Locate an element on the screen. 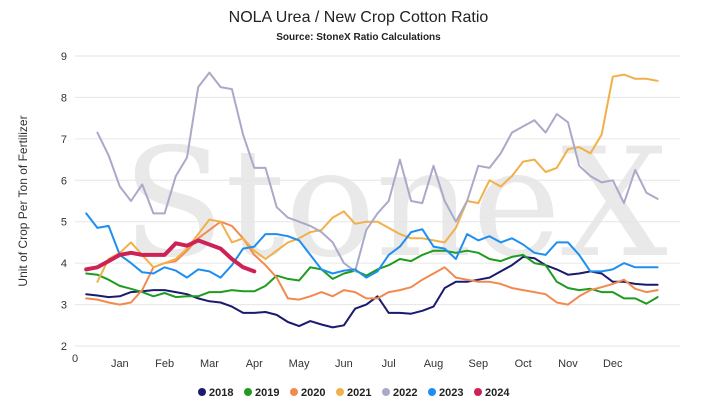 This screenshot has width=717, height=415. y-tick-label: 5 is located at coordinates (64, 223).